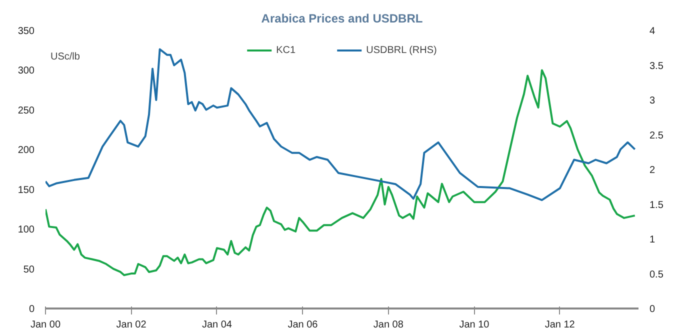 This screenshot has height=333, width=683. What do you see at coordinates (26, 110) in the screenshot?
I see `y-tick-label: 250` at bounding box center [26, 110].